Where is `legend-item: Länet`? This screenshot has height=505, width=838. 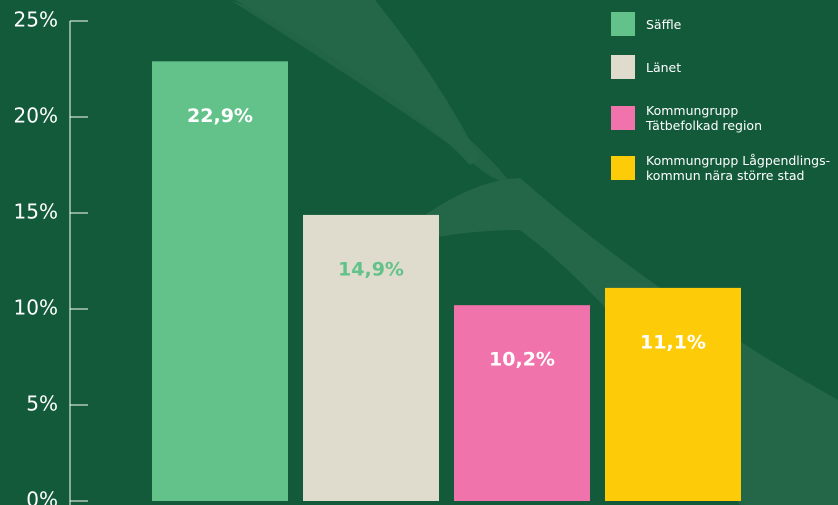 legend-item: Länet is located at coordinates (646, 67).